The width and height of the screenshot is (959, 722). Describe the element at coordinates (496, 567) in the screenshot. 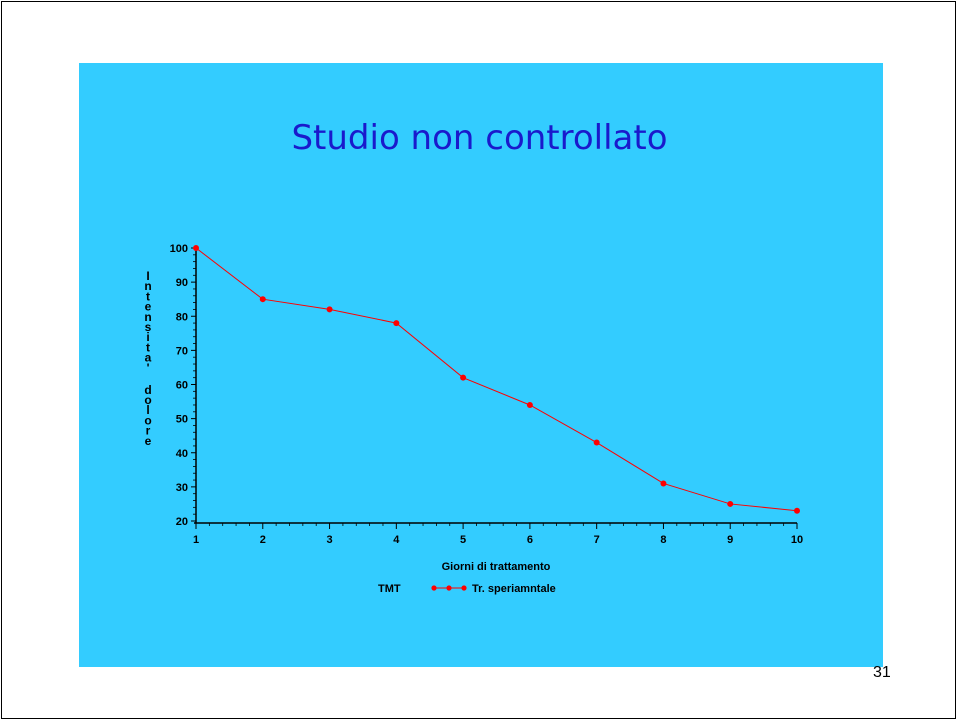

I see `x-axis-label: Giorni di trattamento` at that location.